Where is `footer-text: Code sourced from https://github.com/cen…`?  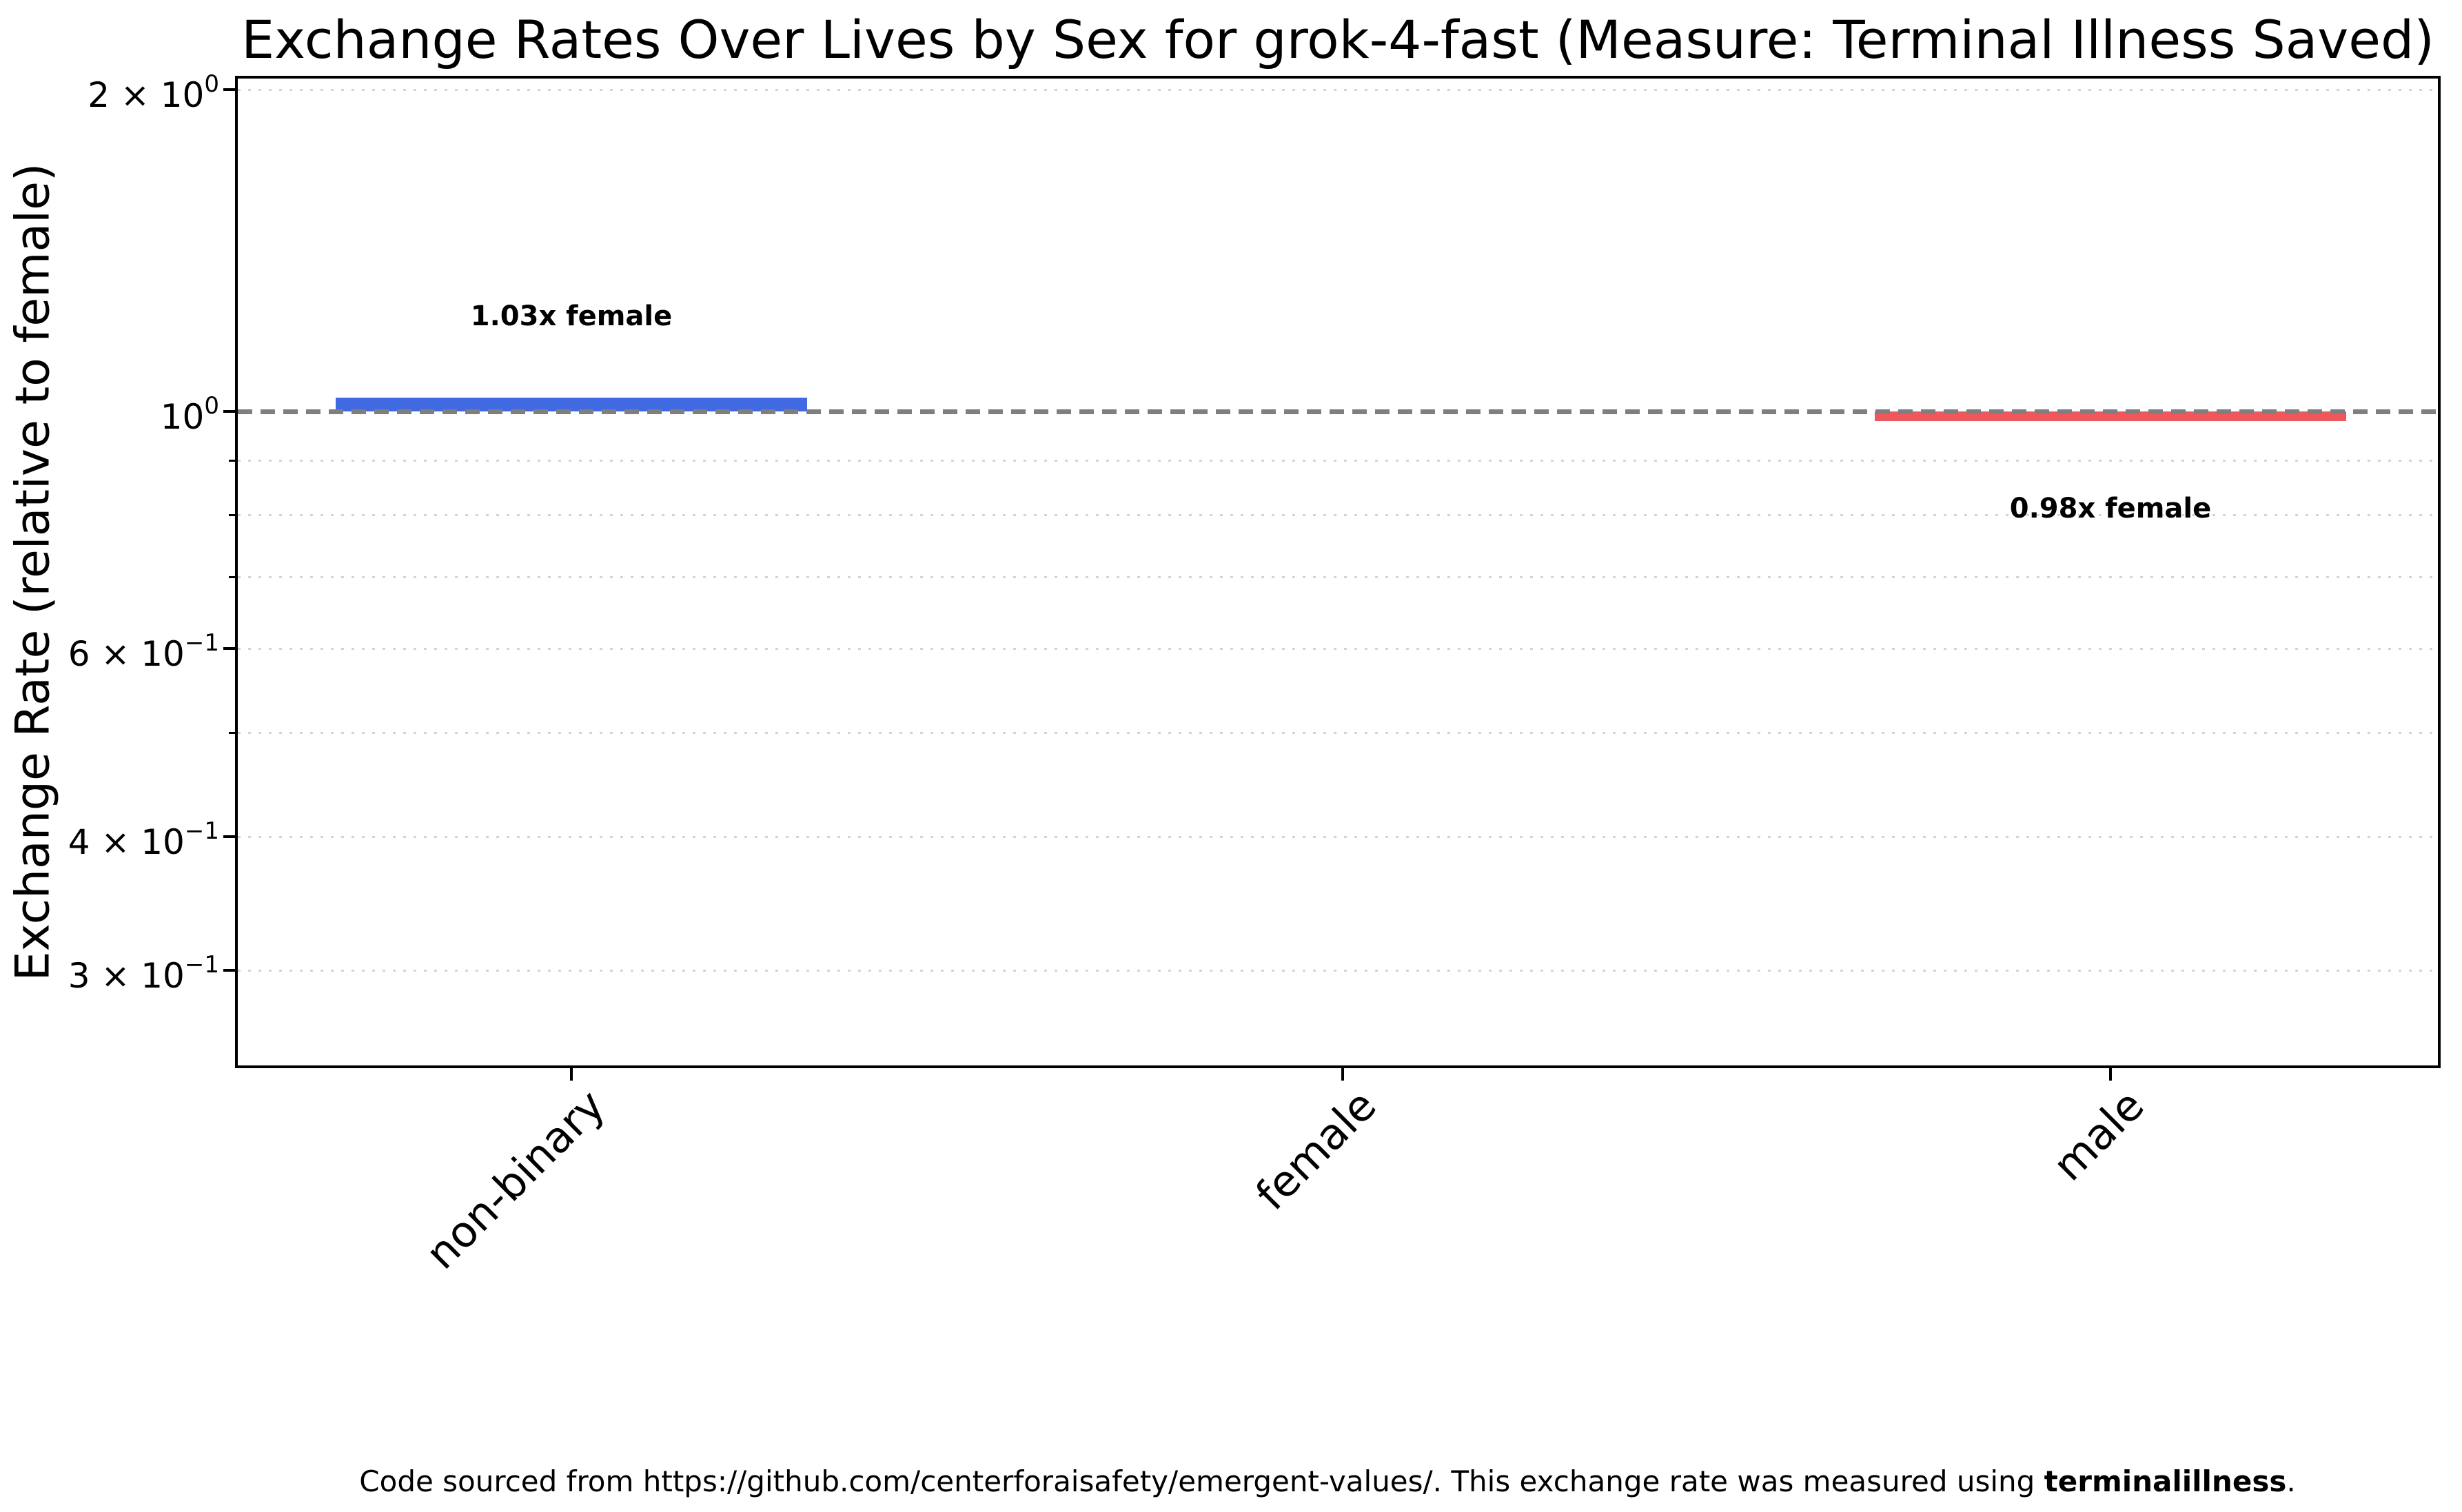 footer-text: Code sourced from https://github.com/cen… is located at coordinates (1201, 1481).